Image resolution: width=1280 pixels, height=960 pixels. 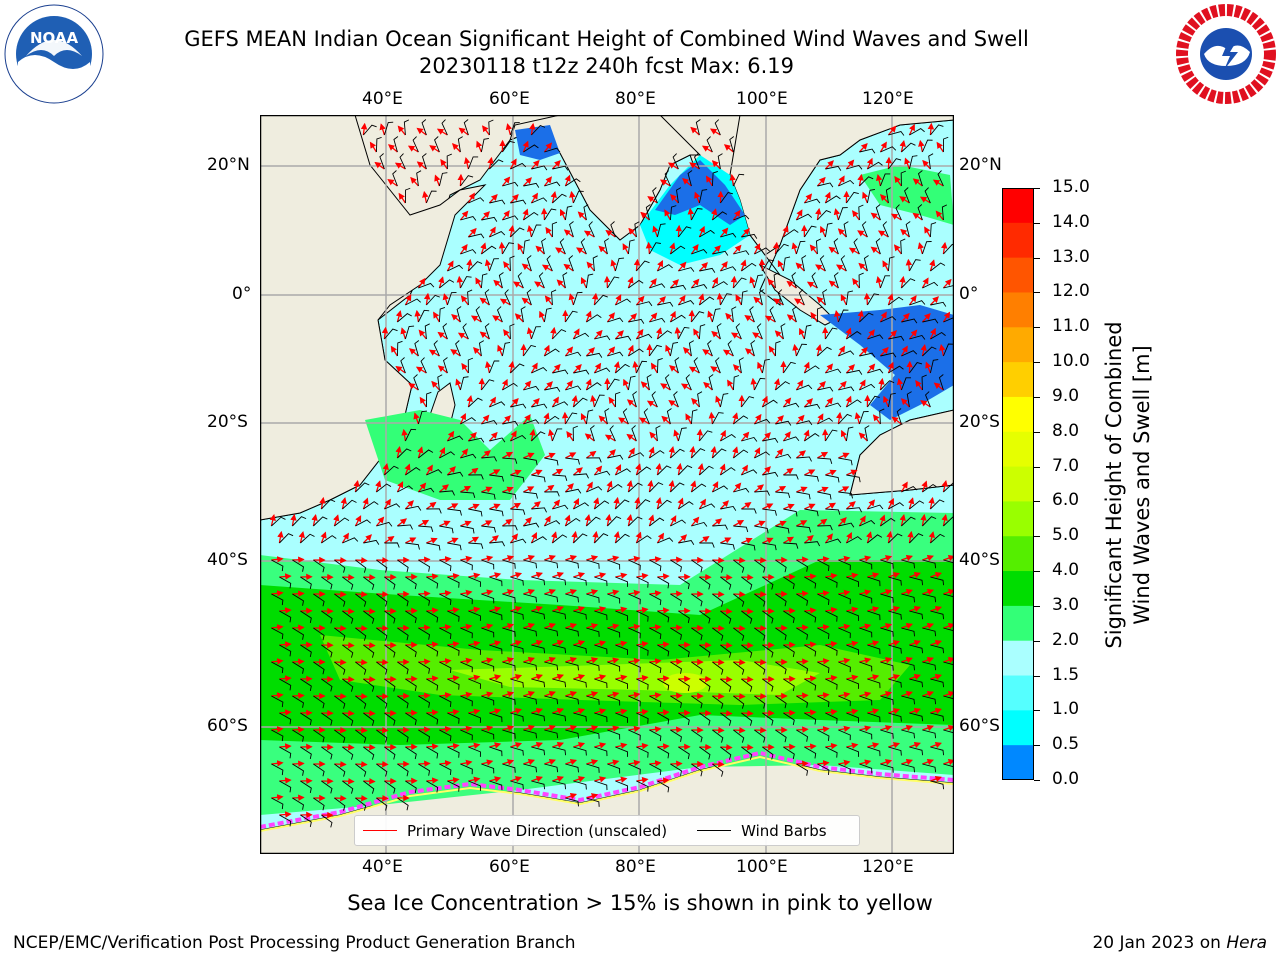 What do you see at coordinates (762, 867) in the screenshot?
I see `lon-tick-bottom: 100°E` at bounding box center [762, 867].